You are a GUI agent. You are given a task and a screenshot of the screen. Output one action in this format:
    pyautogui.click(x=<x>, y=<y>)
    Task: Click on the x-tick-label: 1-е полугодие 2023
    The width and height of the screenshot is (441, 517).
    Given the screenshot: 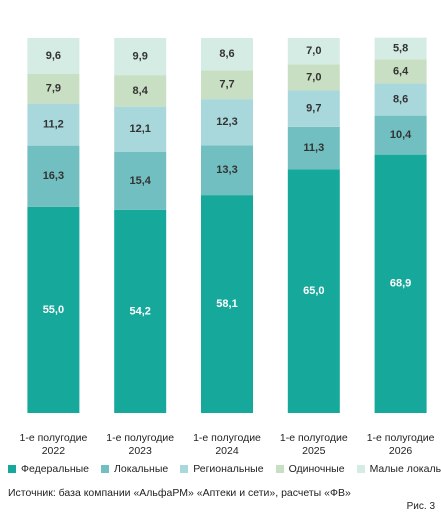 What is the action you would take?
    pyautogui.click(x=140, y=444)
    